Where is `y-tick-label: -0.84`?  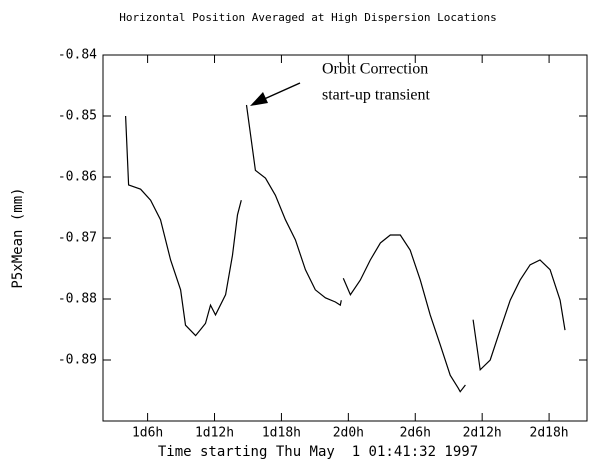 y-tick-label: -0.84 is located at coordinates (77, 55).